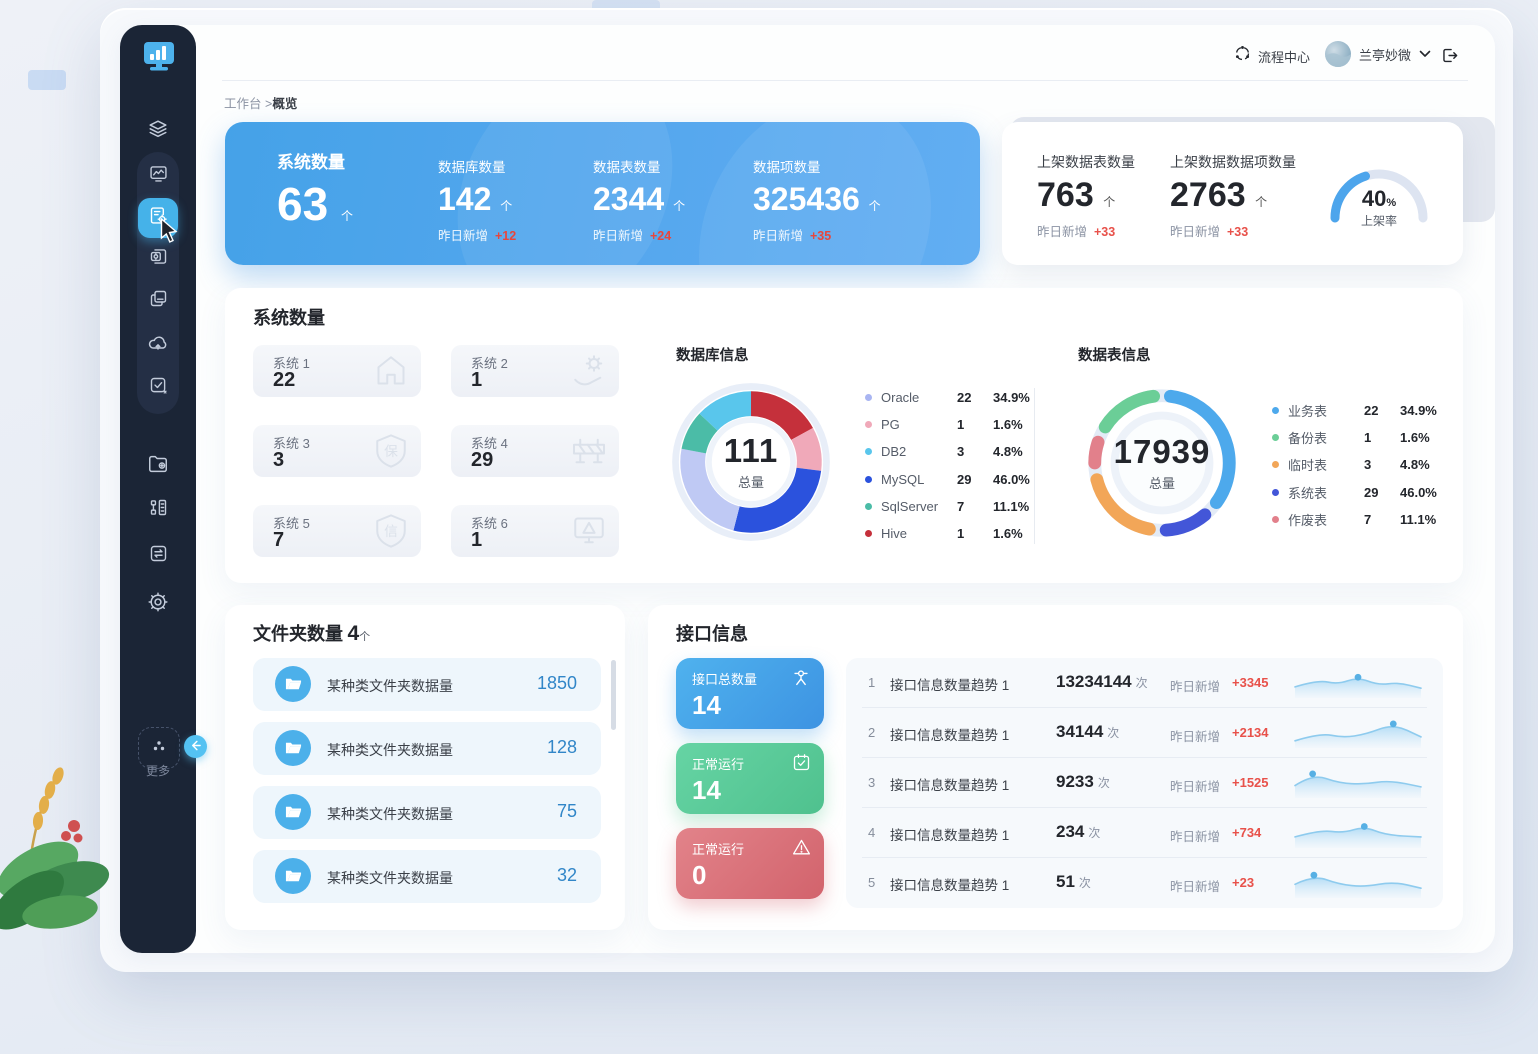 This screenshot has height=1054, width=1538. What do you see at coordinates (285, 104) in the screenshot?
I see `breadcrumb-current: 概览` at bounding box center [285, 104].